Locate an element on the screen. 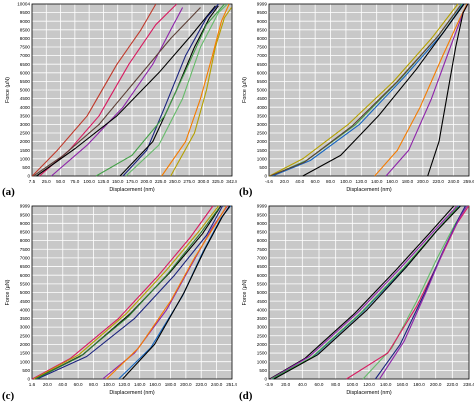 The height and width of the screenshot is (410, 474). panel-label-d: (d) is located at coordinates (246, 396).